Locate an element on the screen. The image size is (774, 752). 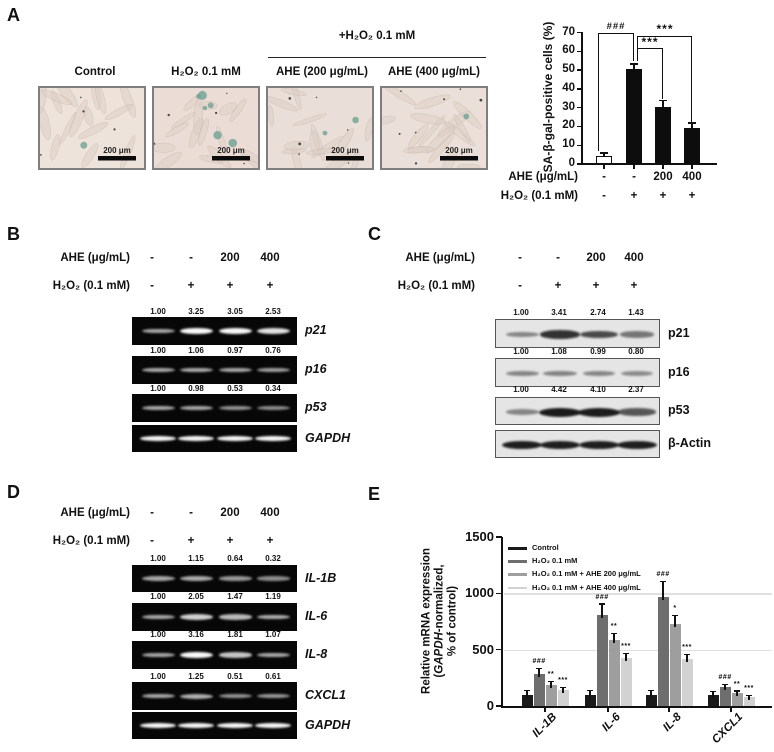
panelB-band-value: 2.53 is located at coordinates (273, 311).